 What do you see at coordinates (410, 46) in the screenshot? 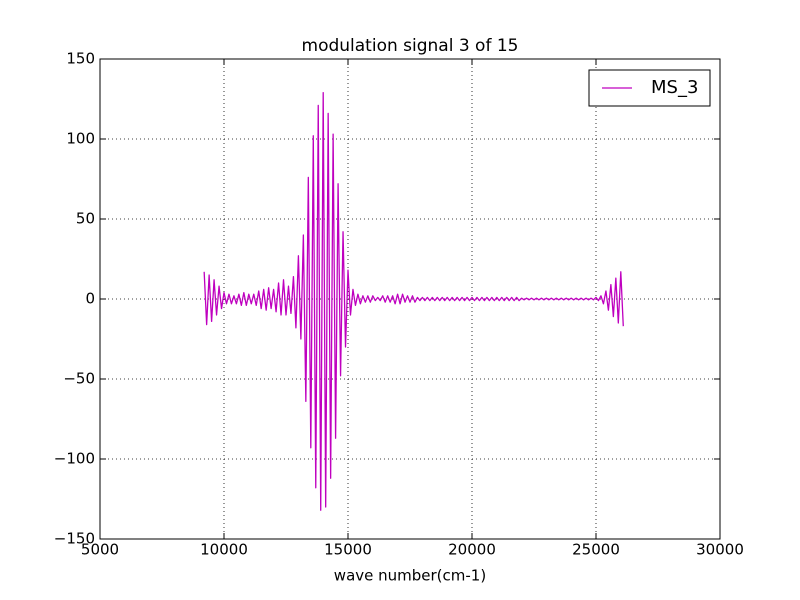
I see `chart-title: modulation signal 3 of 15` at bounding box center [410, 46].